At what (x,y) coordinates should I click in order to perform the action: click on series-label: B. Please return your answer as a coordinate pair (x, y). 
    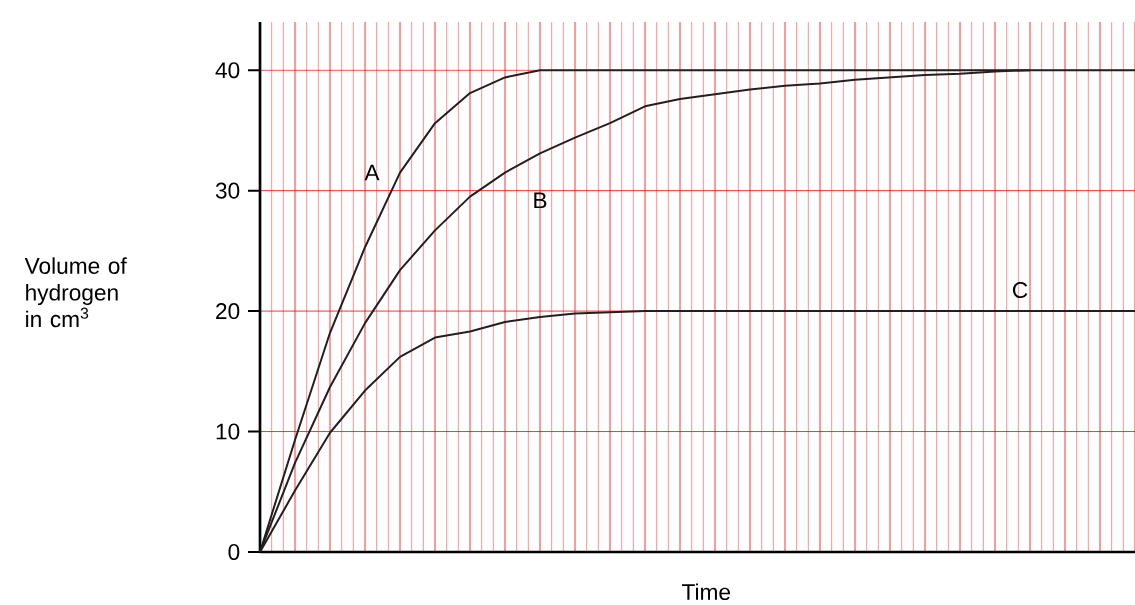
    Looking at the image, I should click on (540, 200).